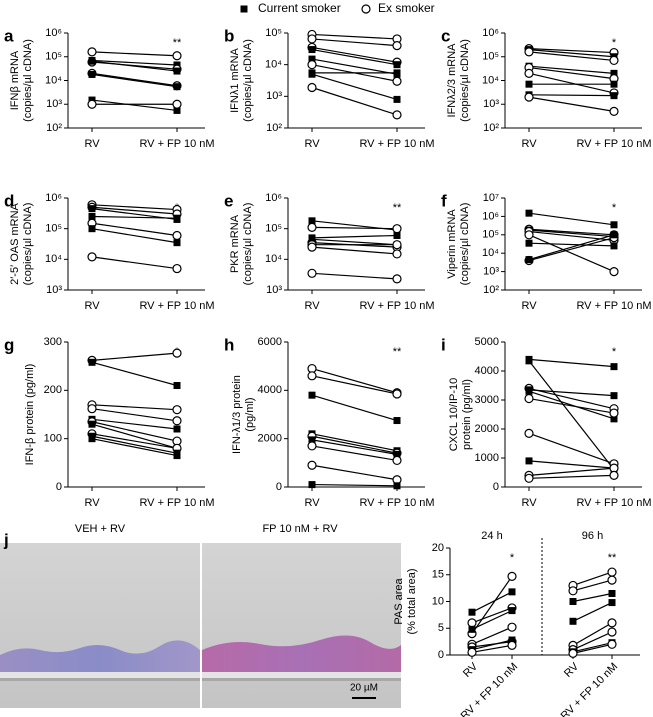  I want to click on y-tick-label: 0, so click(279, 487).